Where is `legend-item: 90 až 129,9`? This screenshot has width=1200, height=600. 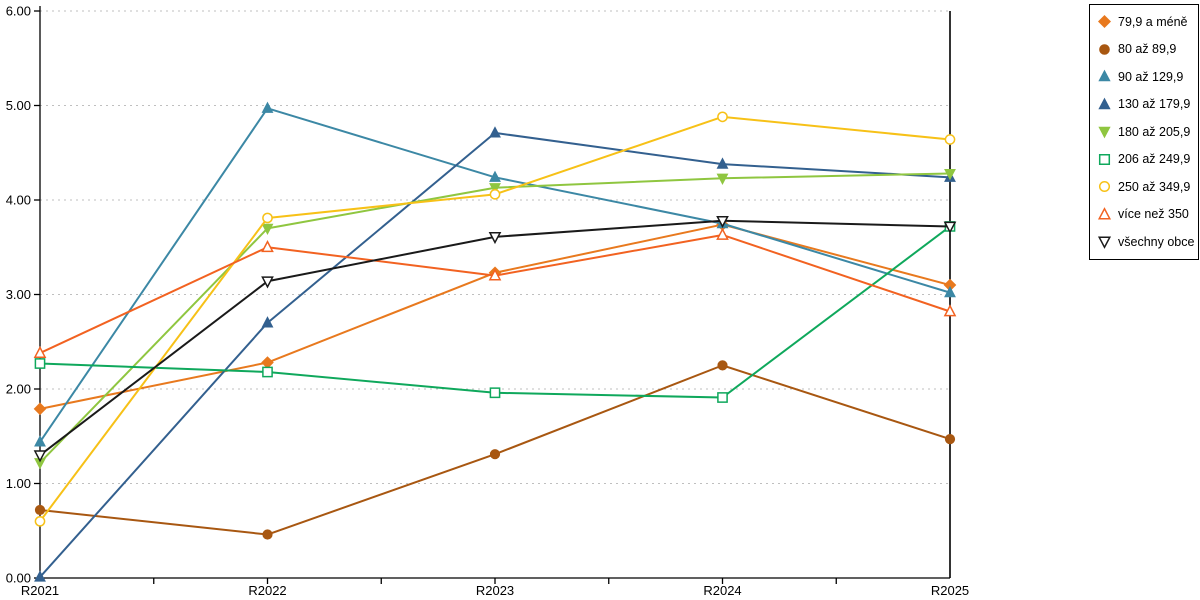
legend-item: 90 až 129,9 is located at coordinates (1147, 77).